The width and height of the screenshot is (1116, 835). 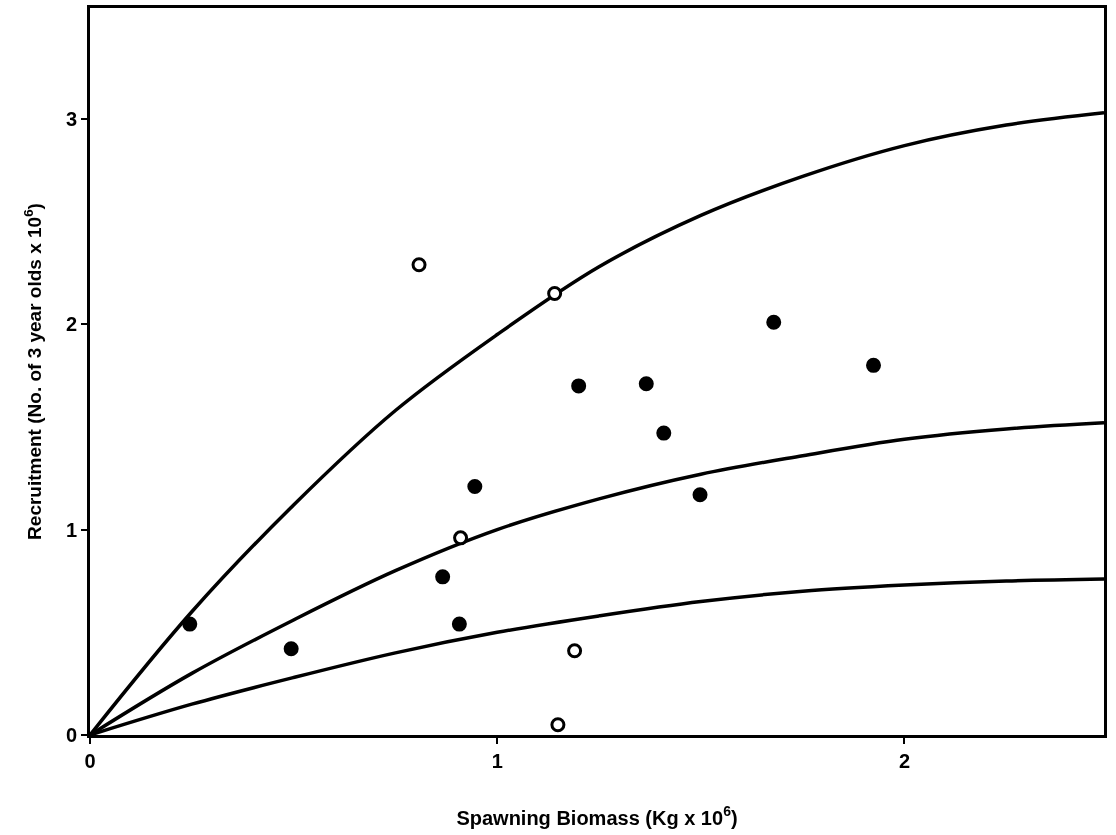 I want to click on y-tick-label: 3, so click(x=71, y=118).